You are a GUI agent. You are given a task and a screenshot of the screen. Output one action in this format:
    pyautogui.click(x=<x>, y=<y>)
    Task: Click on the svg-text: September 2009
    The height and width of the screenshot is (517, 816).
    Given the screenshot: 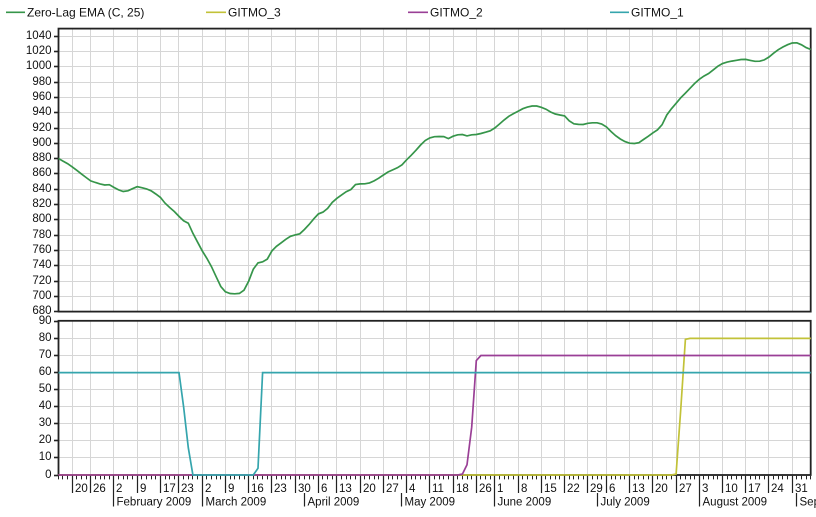 What is the action you would take?
    pyautogui.click(x=808, y=503)
    